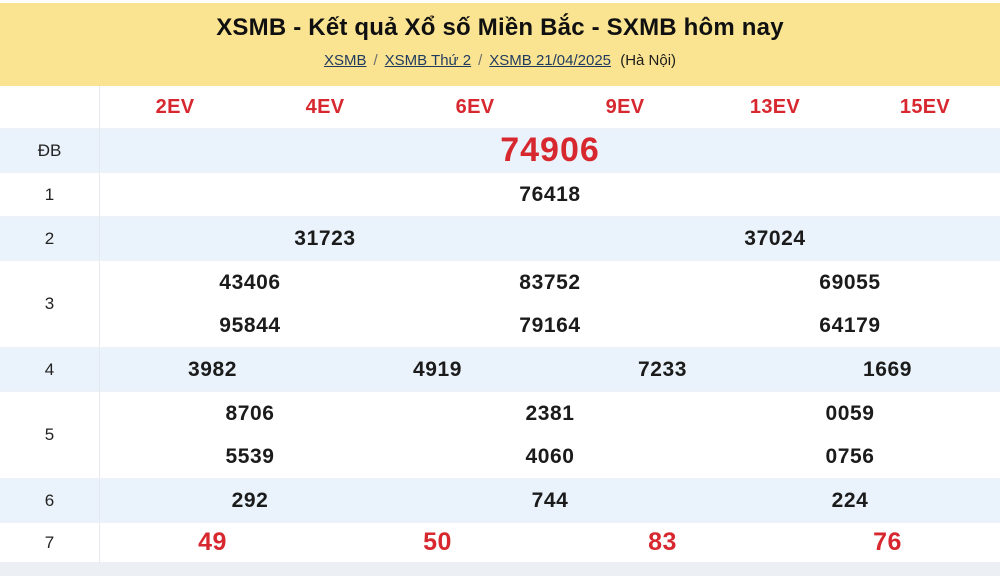  What do you see at coordinates (250, 325) in the screenshot?
I see `prize-value: 95844` at bounding box center [250, 325].